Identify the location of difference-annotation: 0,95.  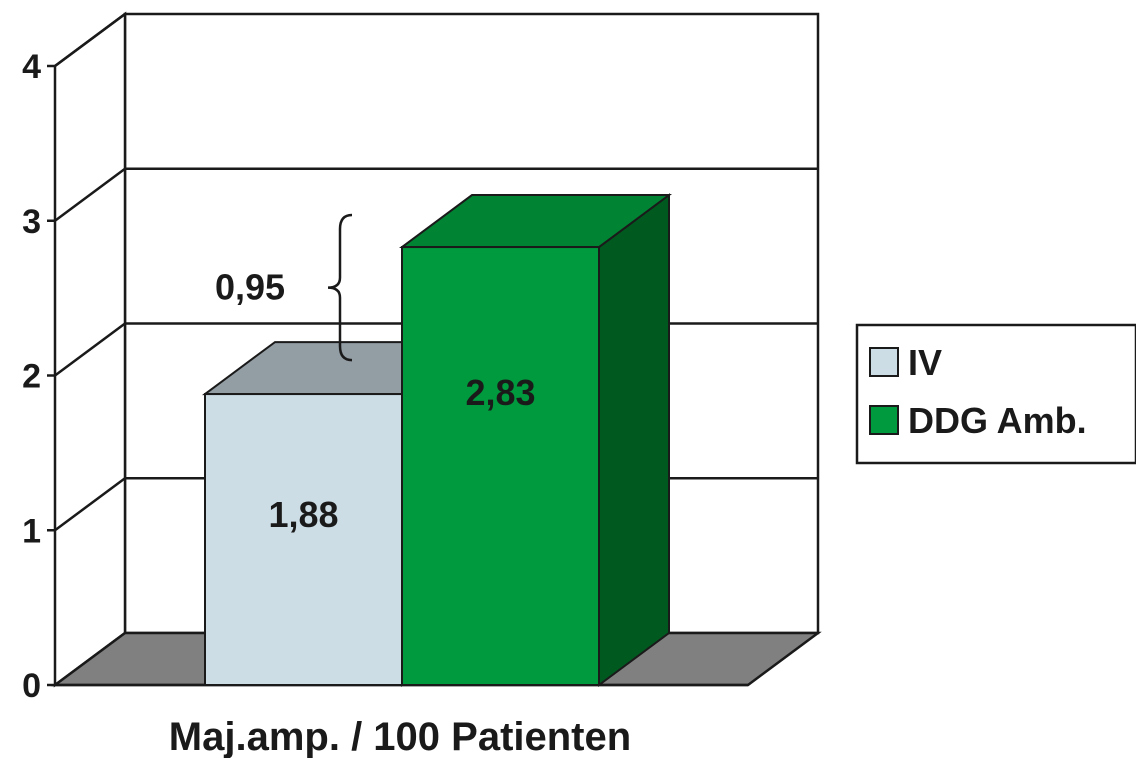
(284, 287).